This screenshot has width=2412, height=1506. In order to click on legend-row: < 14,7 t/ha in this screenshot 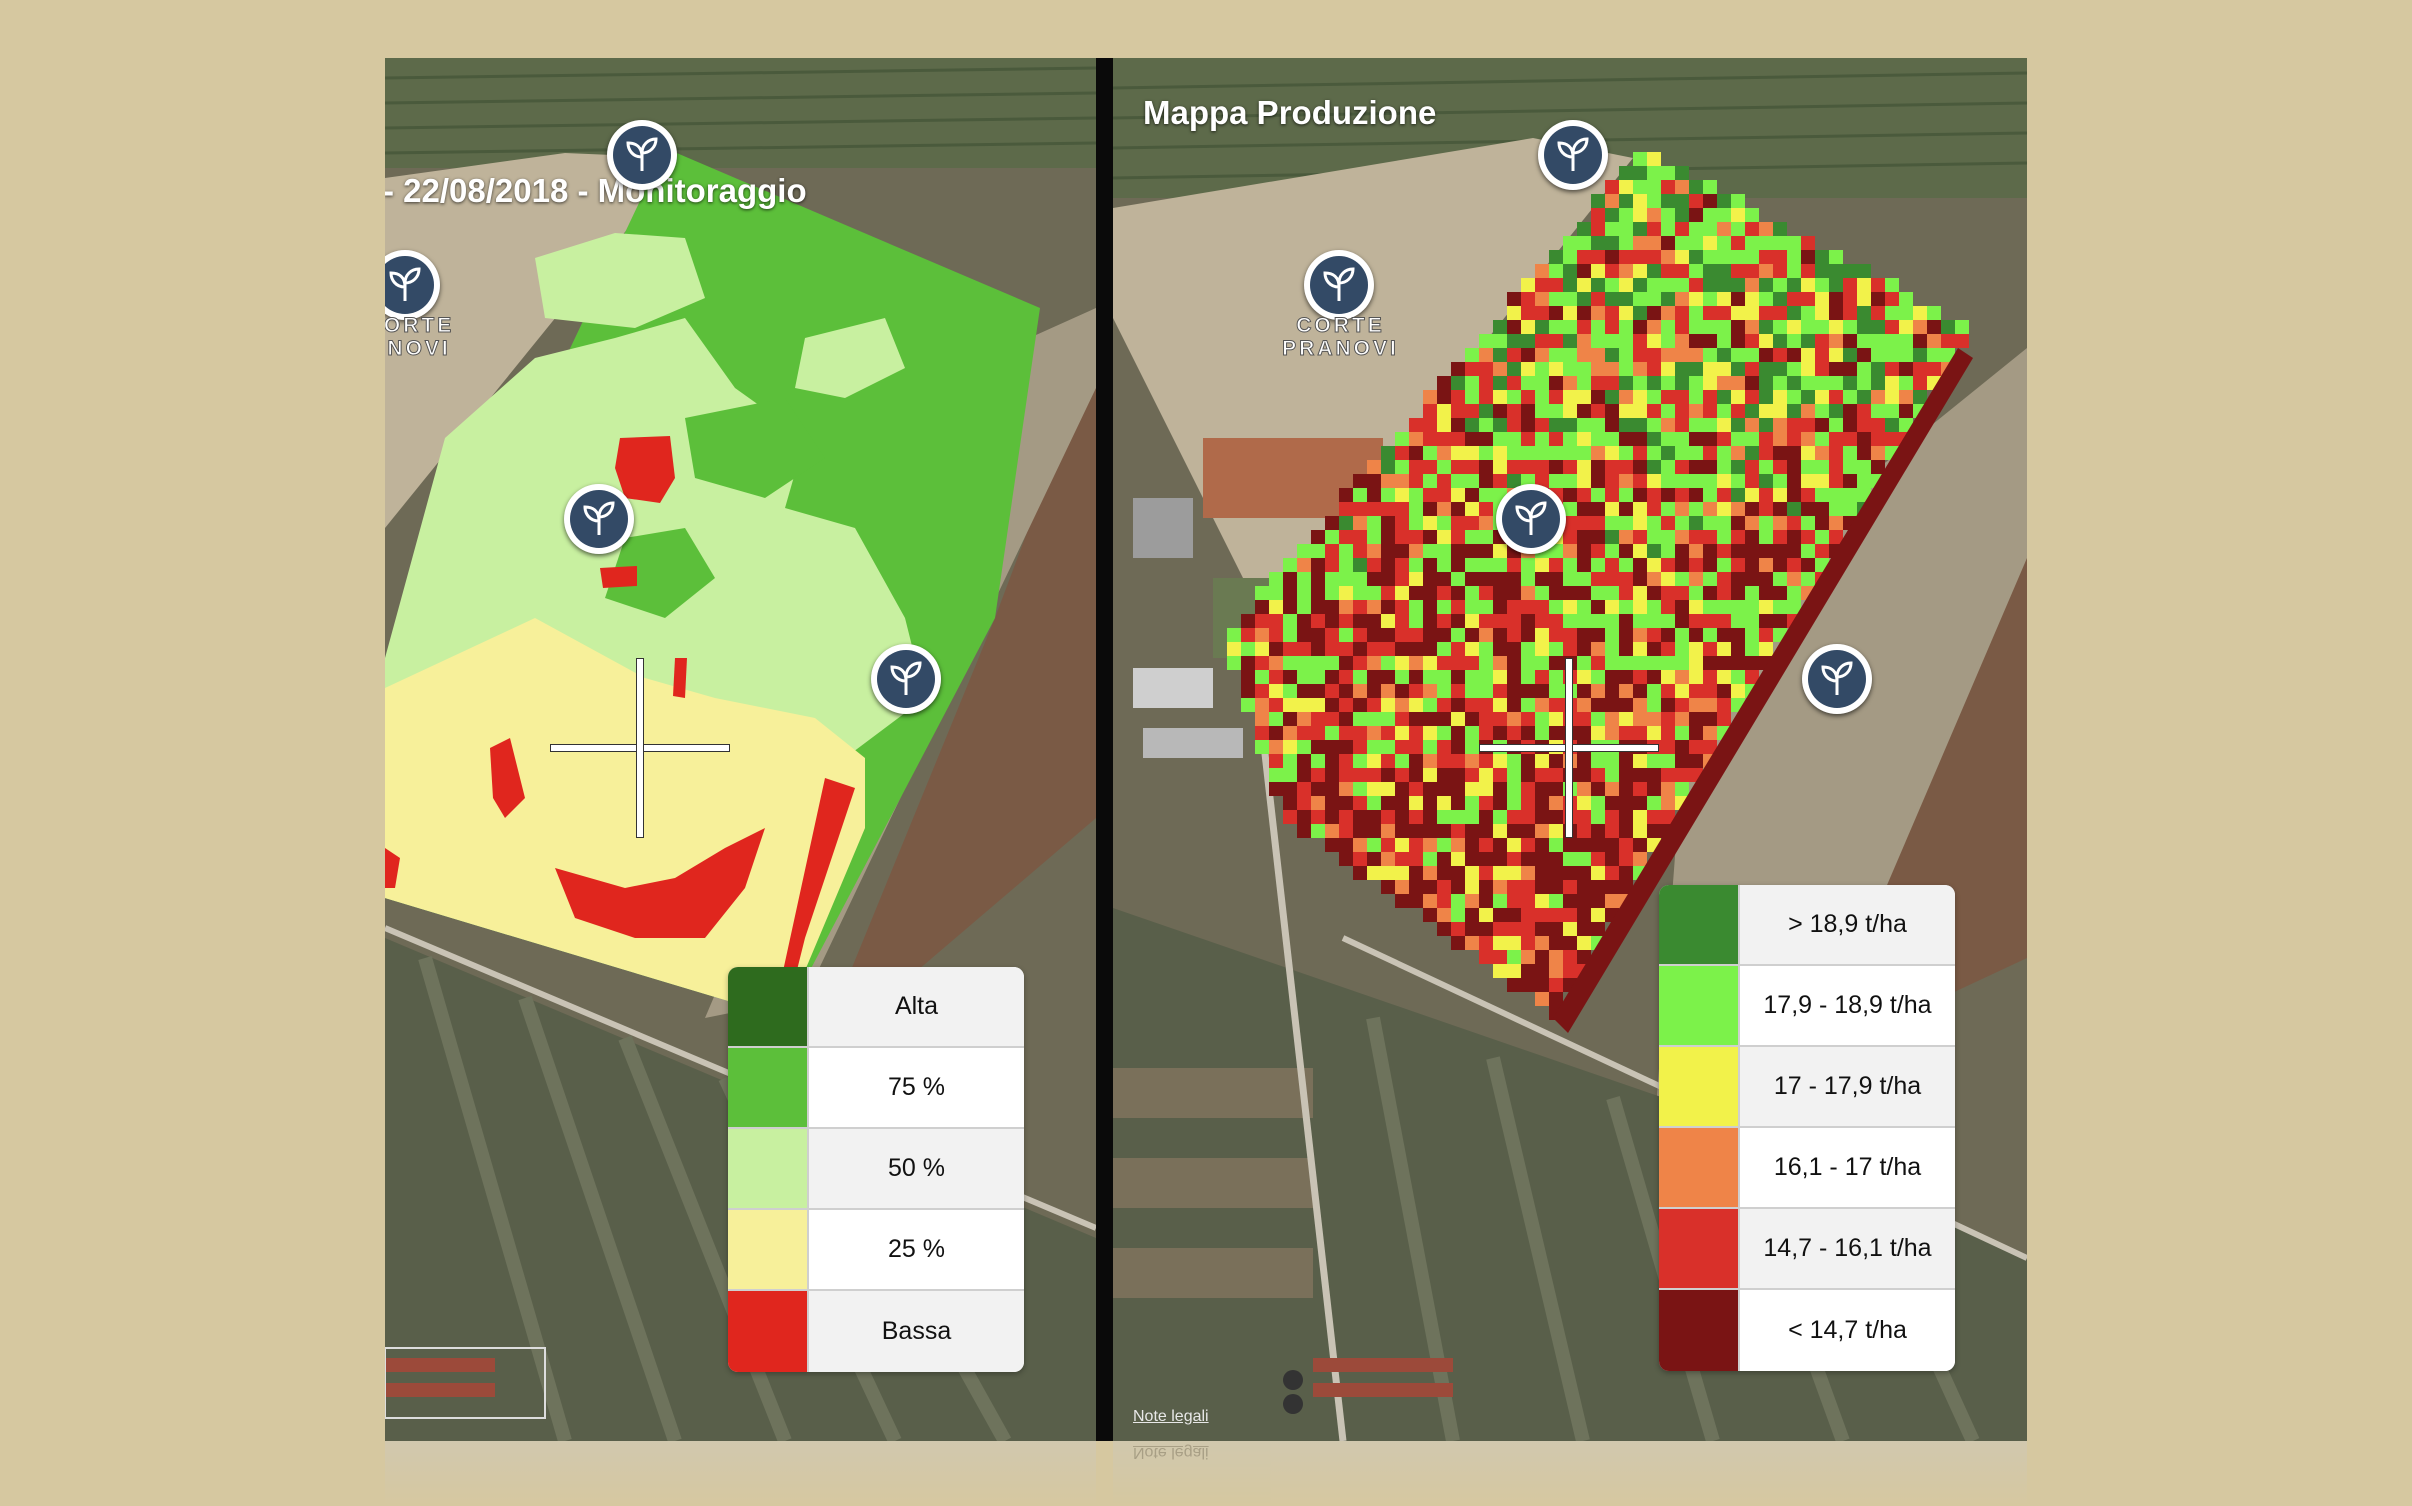, I will do `click(1807, 1330)`.